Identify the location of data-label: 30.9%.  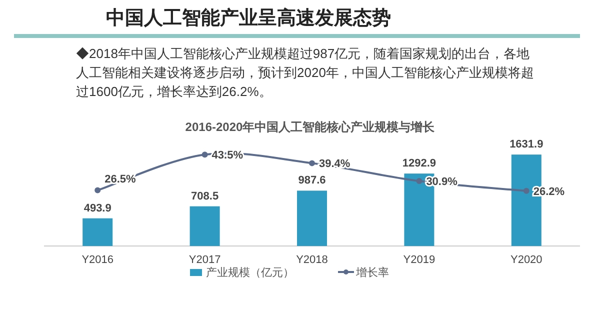
(442, 182).